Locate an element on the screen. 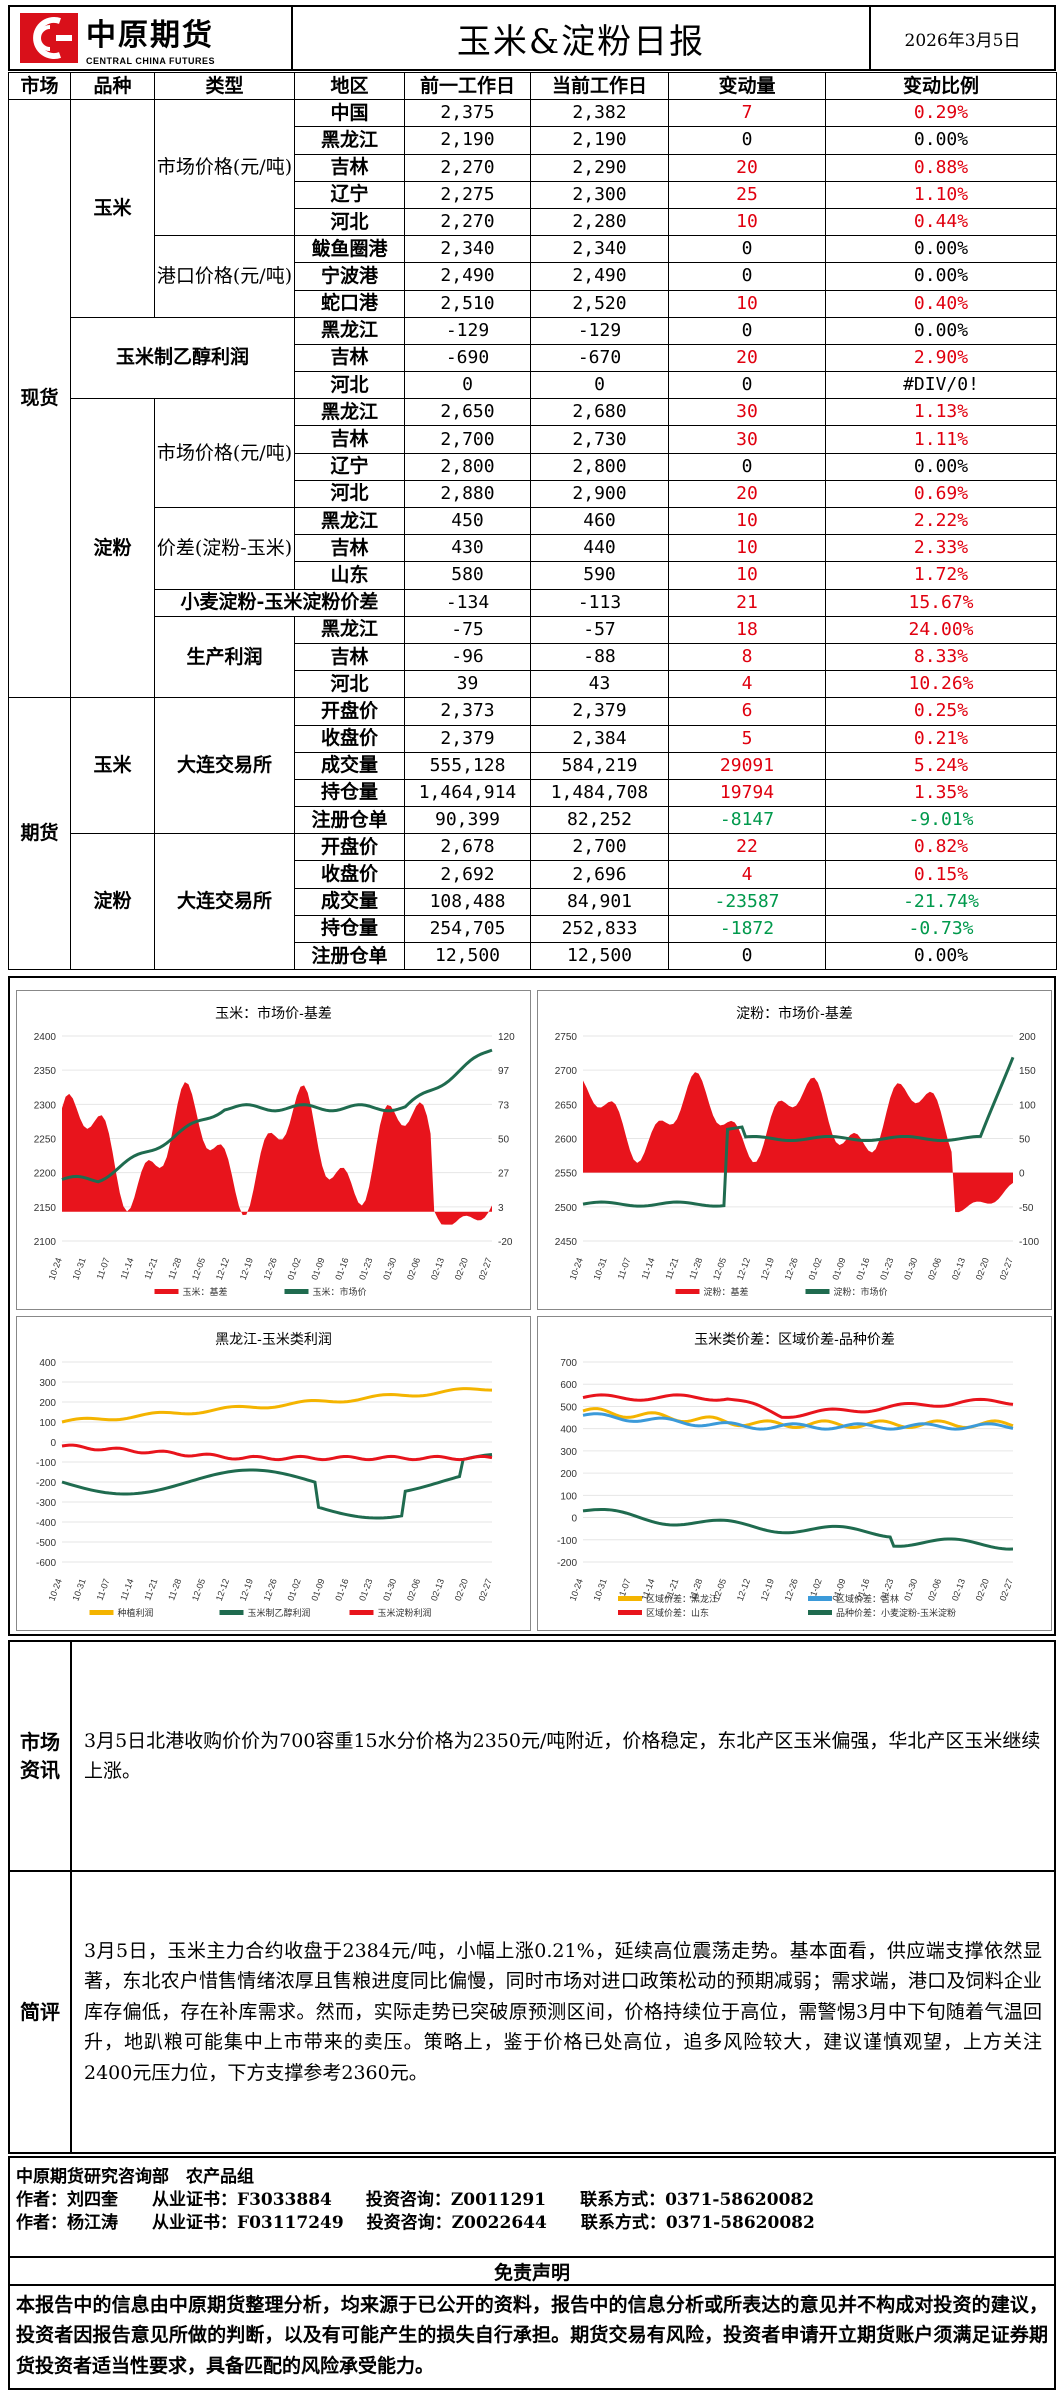 The width and height of the screenshot is (1060, 2394). legend-label: 淀粉：市场价 is located at coordinates (861, 1291).